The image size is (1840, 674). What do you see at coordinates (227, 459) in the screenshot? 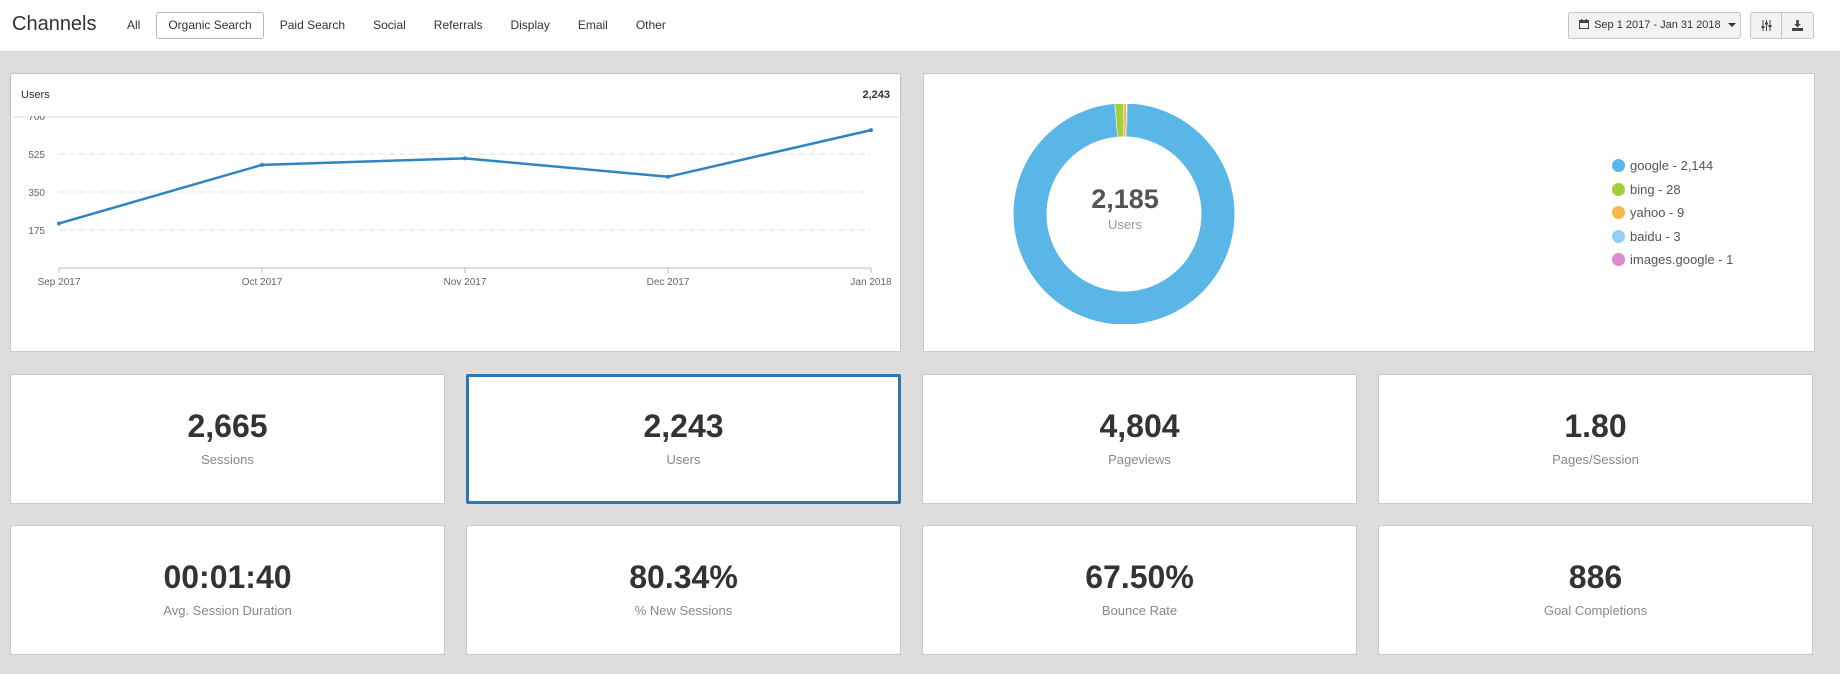
I see `kpi-label: Sessions` at bounding box center [227, 459].